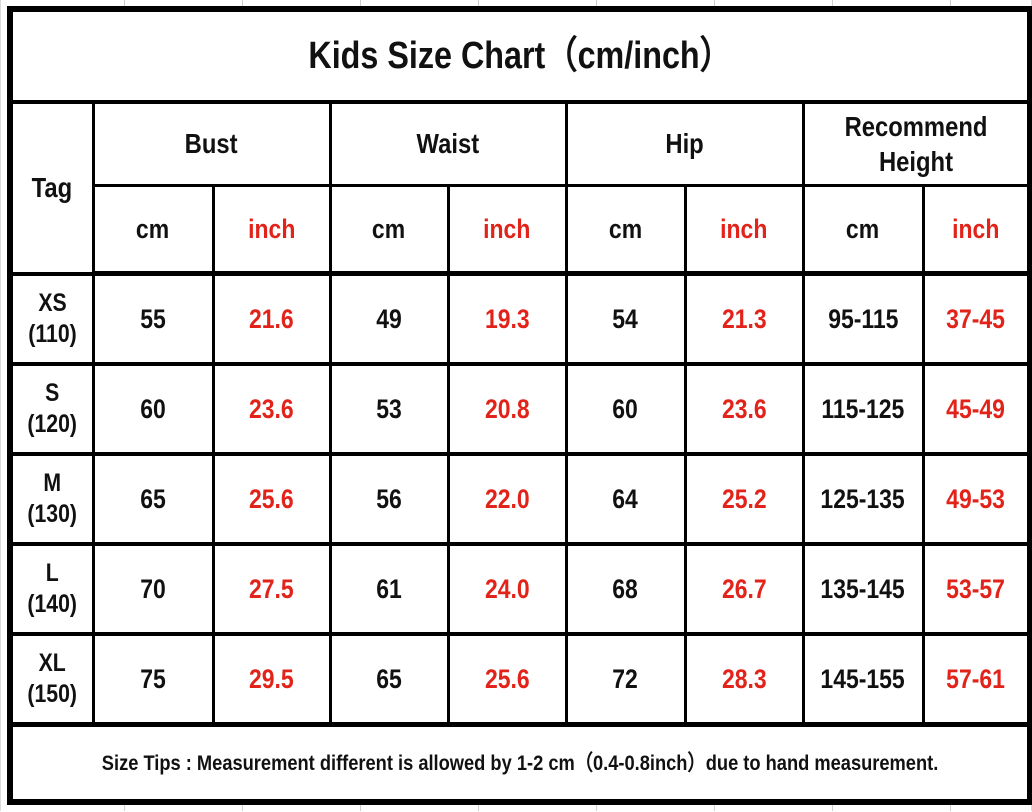 This screenshot has width=1032, height=812. What do you see at coordinates (507, 409) in the screenshot?
I see `waist-inch-cell: 20.8` at bounding box center [507, 409].